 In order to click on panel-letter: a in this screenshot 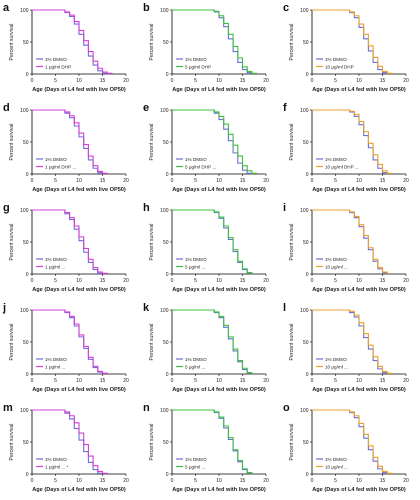, I will do `click(6, 8)`.